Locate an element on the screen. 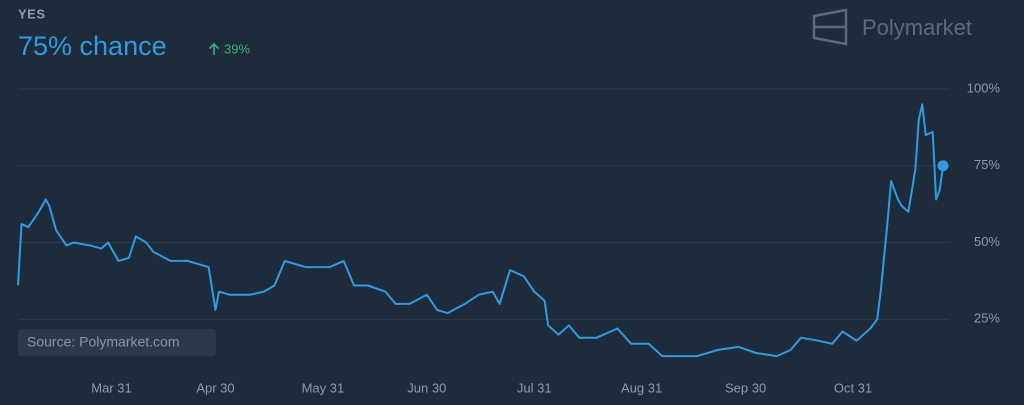 Image resolution: width=1024 pixels, height=405 pixels. up-arrow is located at coordinates (214, 48).